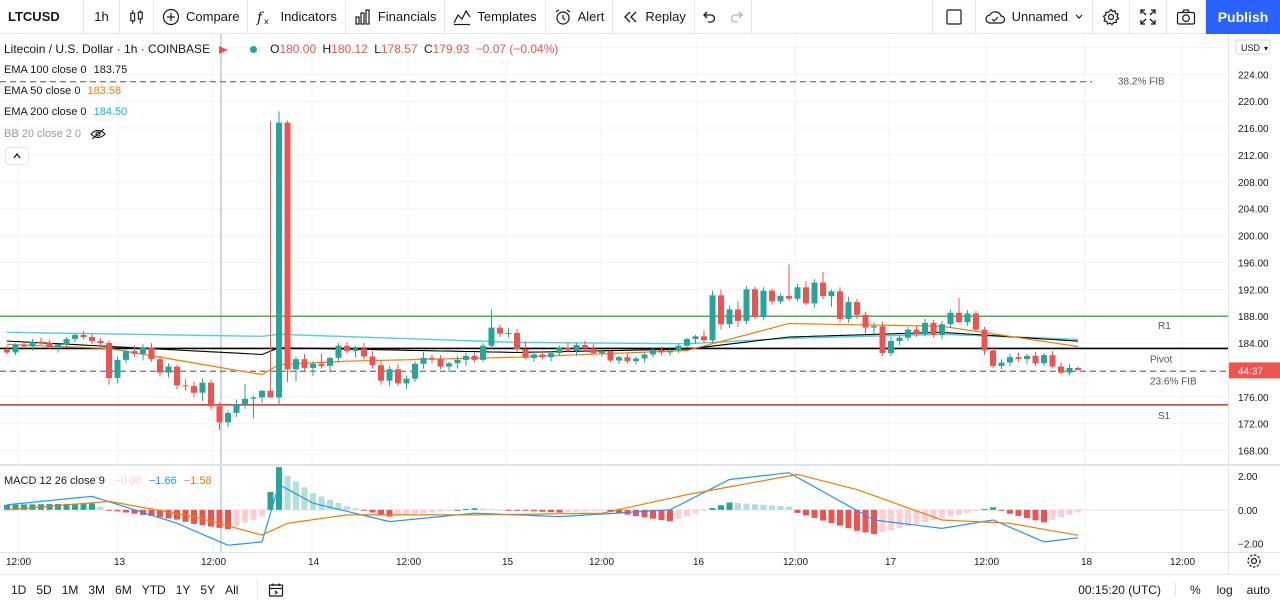  Describe the element at coordinates (270, 589) in the screenshot. I see `date-range-button` at that location.